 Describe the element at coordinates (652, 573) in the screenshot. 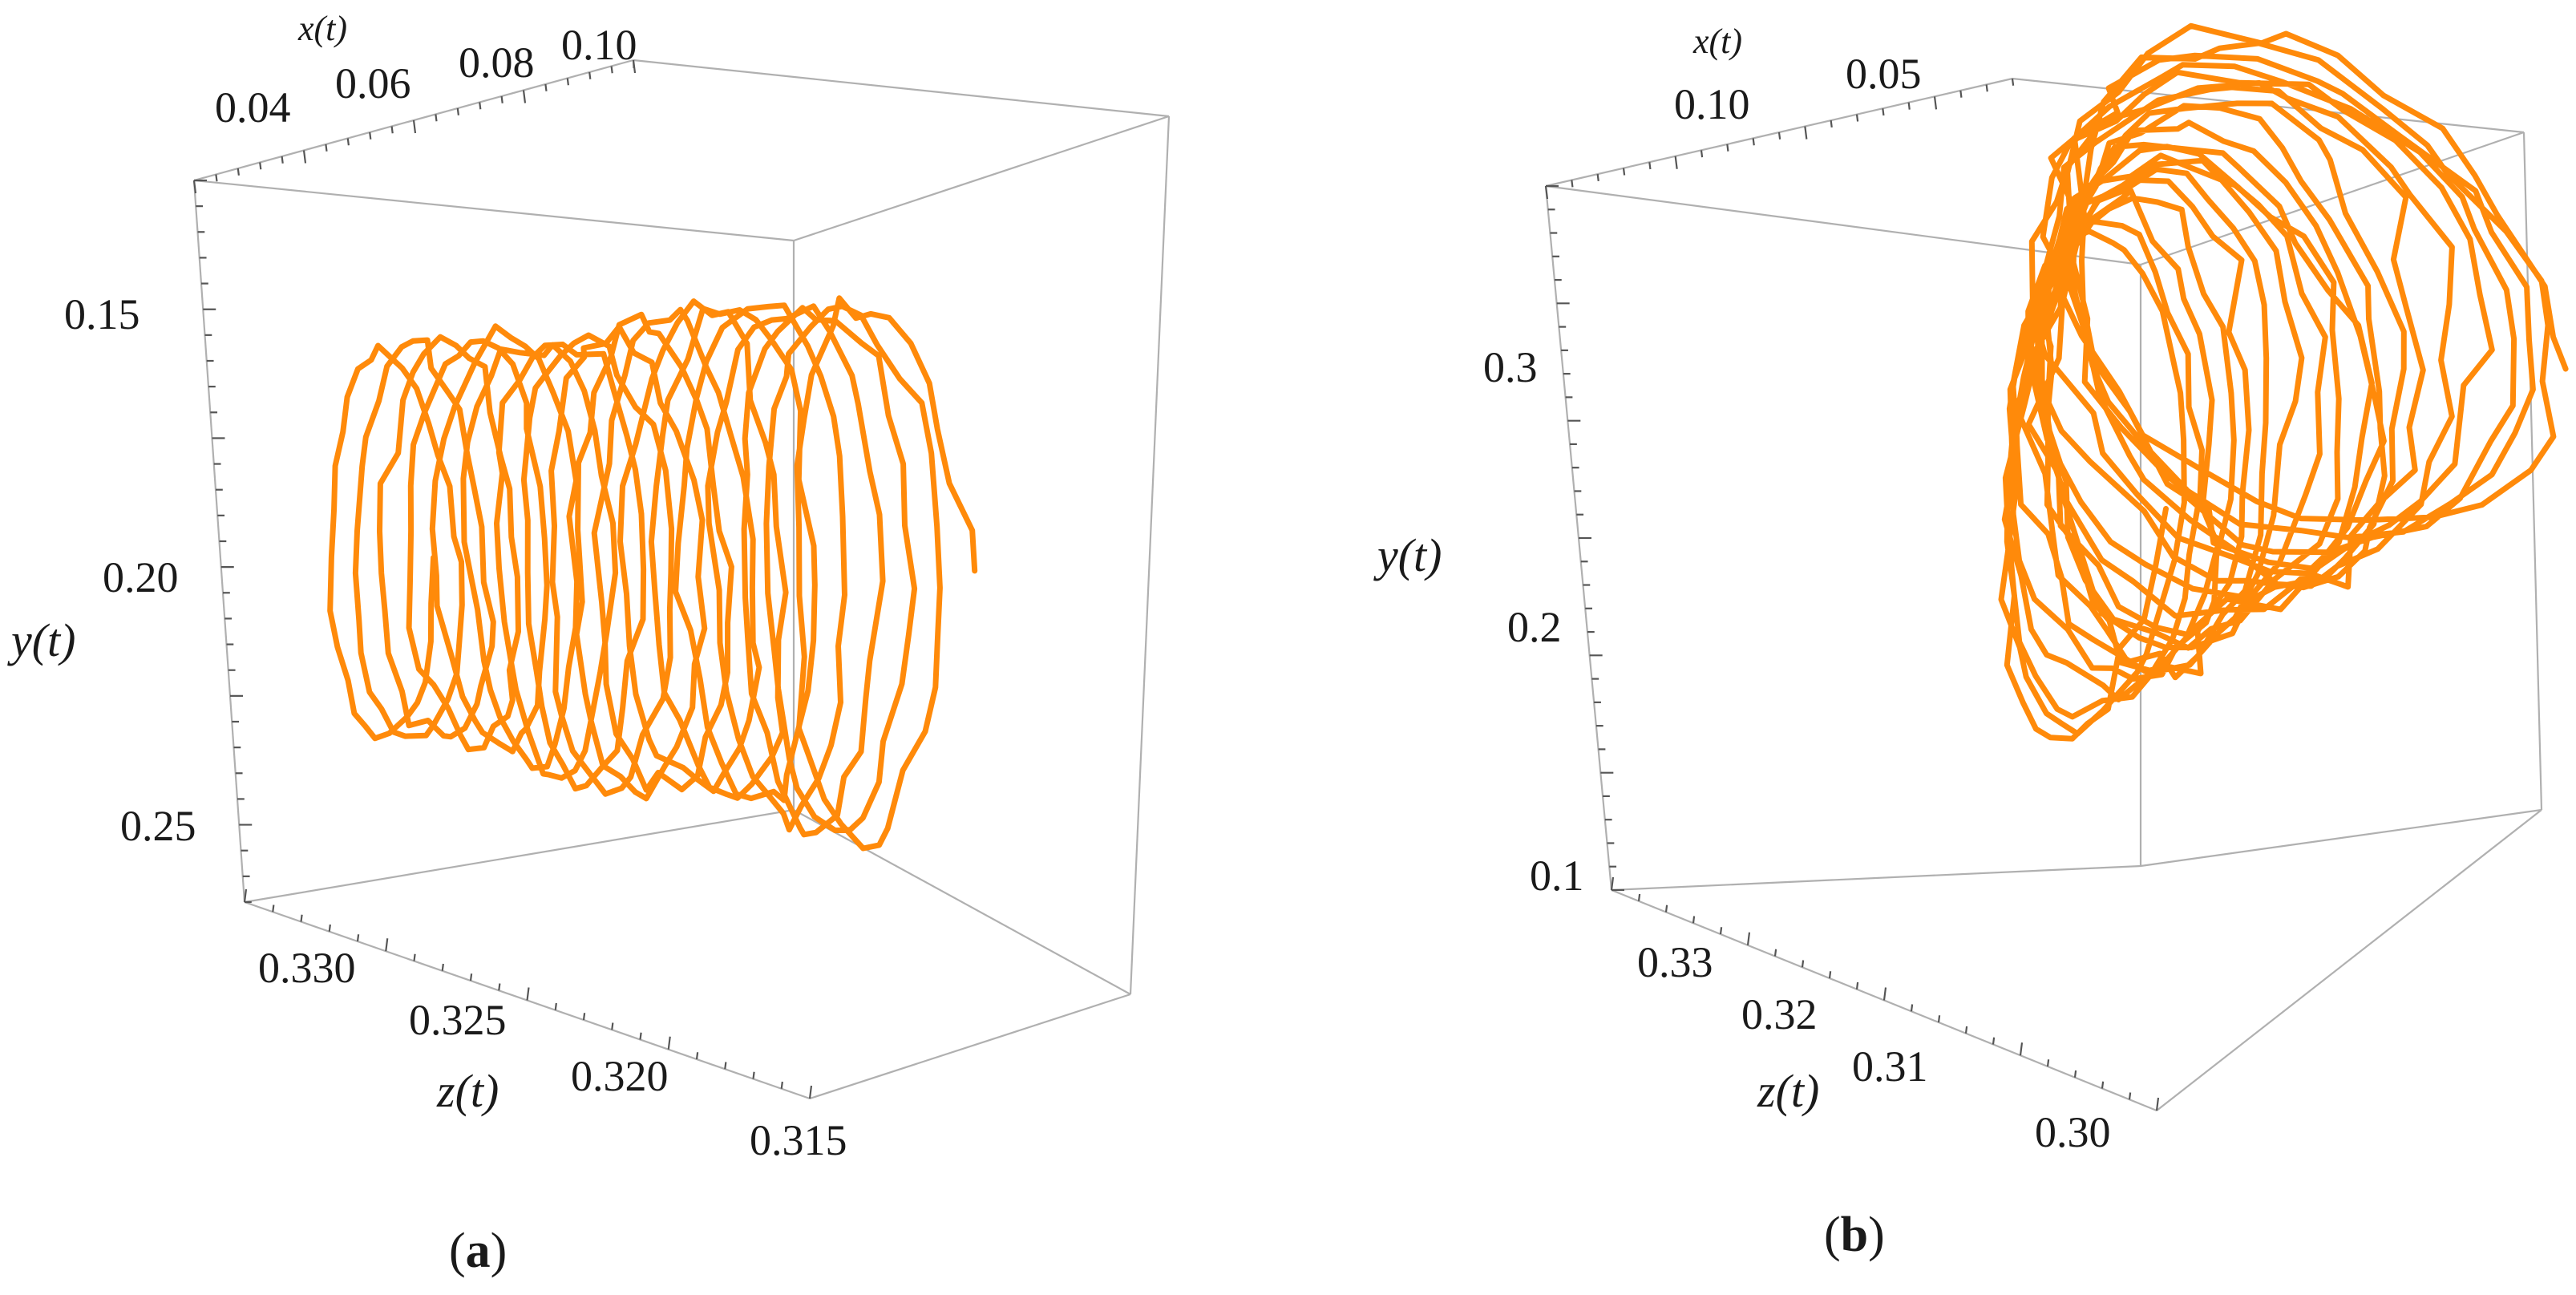

I see `trajectory-a` at that location.